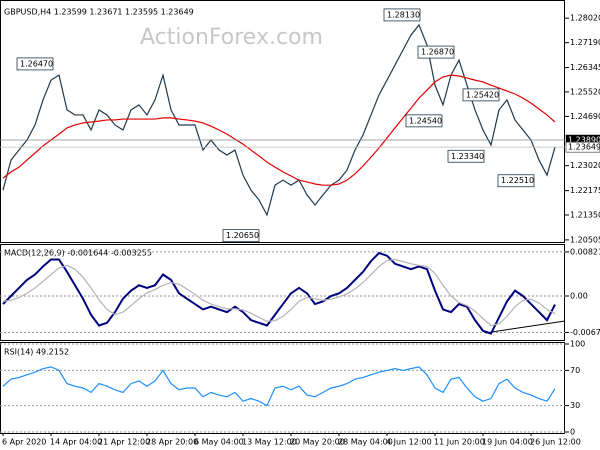  What do you see at coordinates (585, 91) in the screenshot?
I see `y-tick-label: 1.25520` at bounding box center [585, 91].